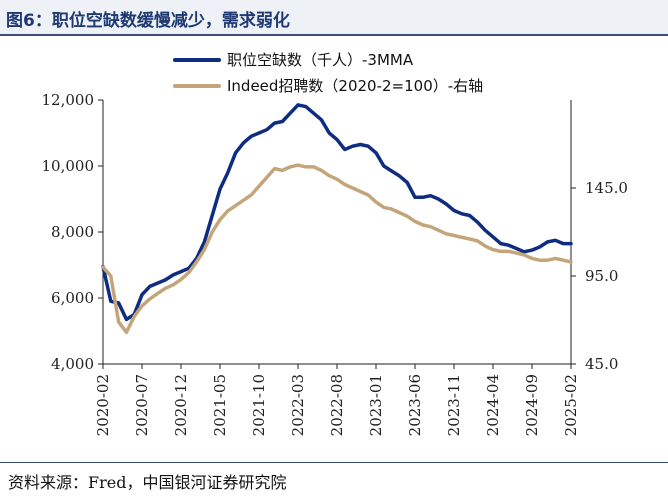  What do you see at coordinates (493, 405) in the screenshot?
I see `x-tick-label: 2024-04` at bounding box center [493, 405].